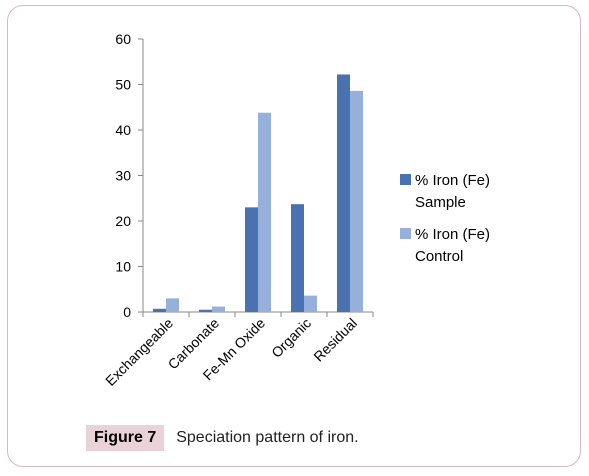  What do you see at coordinates (205, 310) in the screenshot?
I see `bar-sample-carbonate` at bounding box center [205, 310].